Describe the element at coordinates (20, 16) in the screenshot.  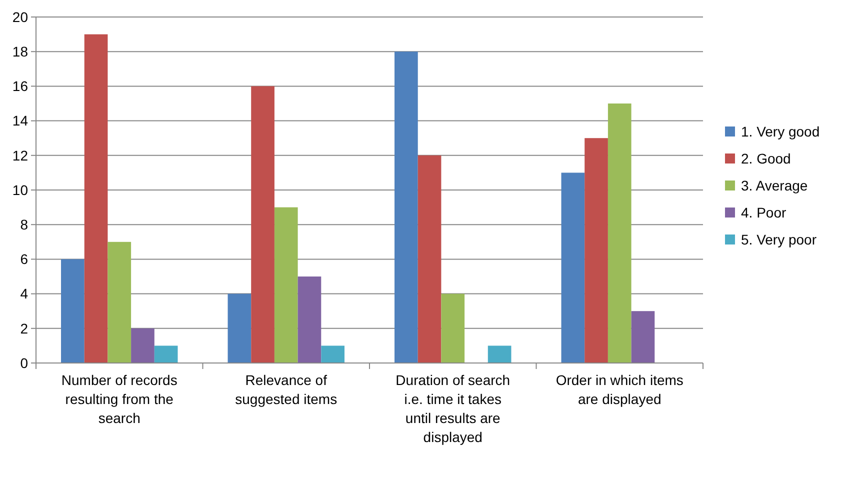
I see `y-tick-label: 20` at that location.